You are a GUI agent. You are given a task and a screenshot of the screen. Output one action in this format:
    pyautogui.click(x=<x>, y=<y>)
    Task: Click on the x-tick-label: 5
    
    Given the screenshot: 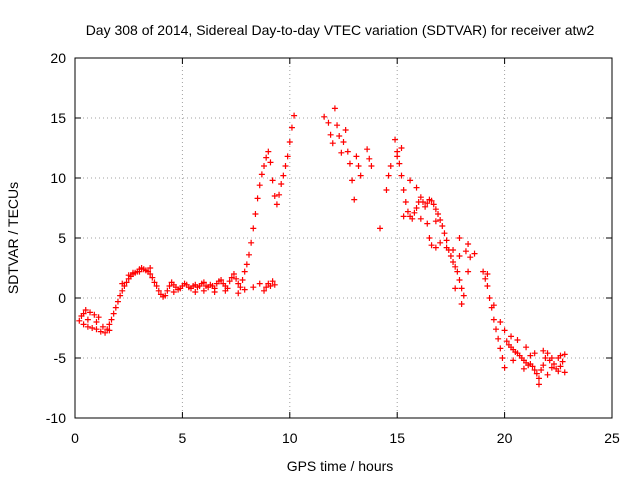 What is the action you would take?
    pyautogui.click(x=183, y=438)
    